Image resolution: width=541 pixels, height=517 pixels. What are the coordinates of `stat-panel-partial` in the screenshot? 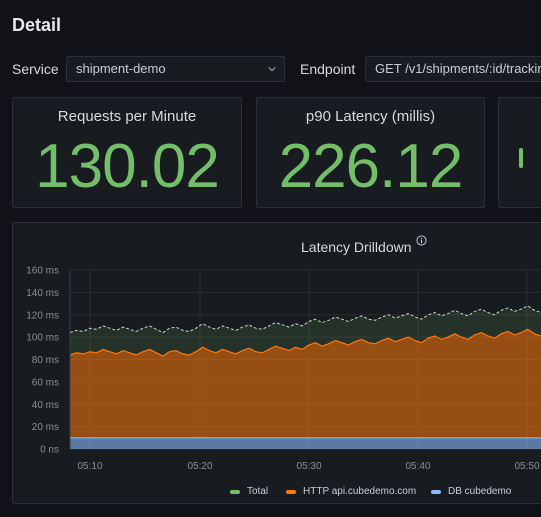 It's located at (519, 152).